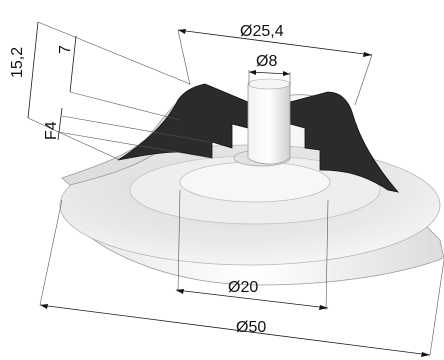 The width and height of the screenshot is (444, 360). I want to click on stem-top, so click(269, 84).